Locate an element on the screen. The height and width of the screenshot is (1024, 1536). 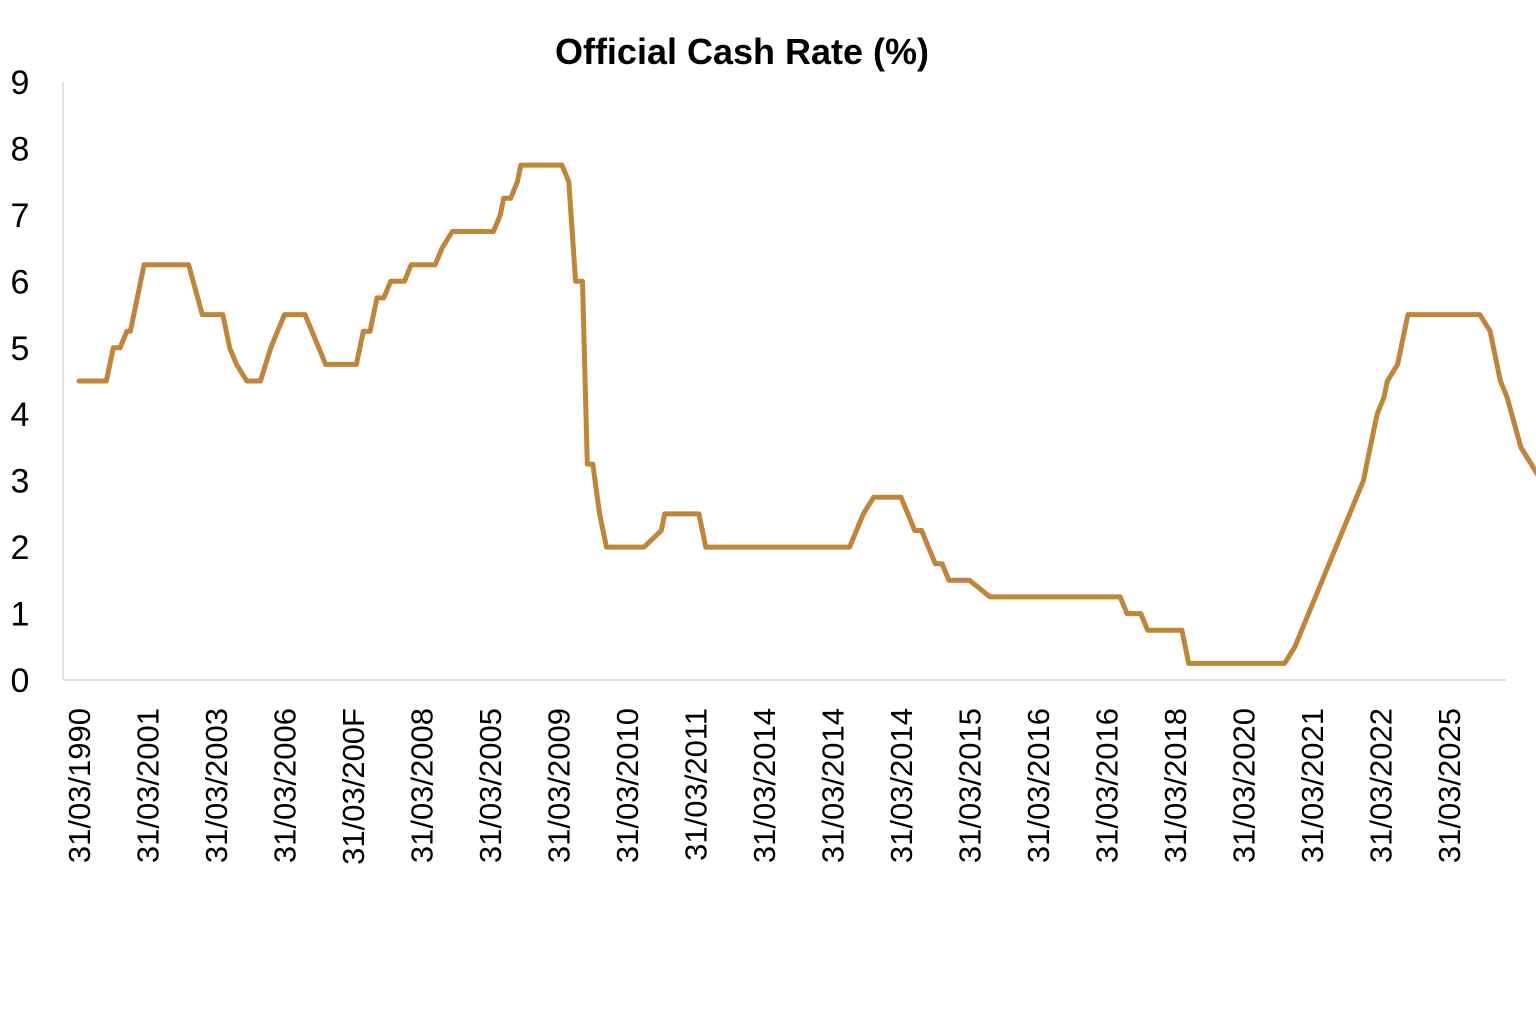
x-tick-label: 31/03/200F is located at coordinates (353, 786).